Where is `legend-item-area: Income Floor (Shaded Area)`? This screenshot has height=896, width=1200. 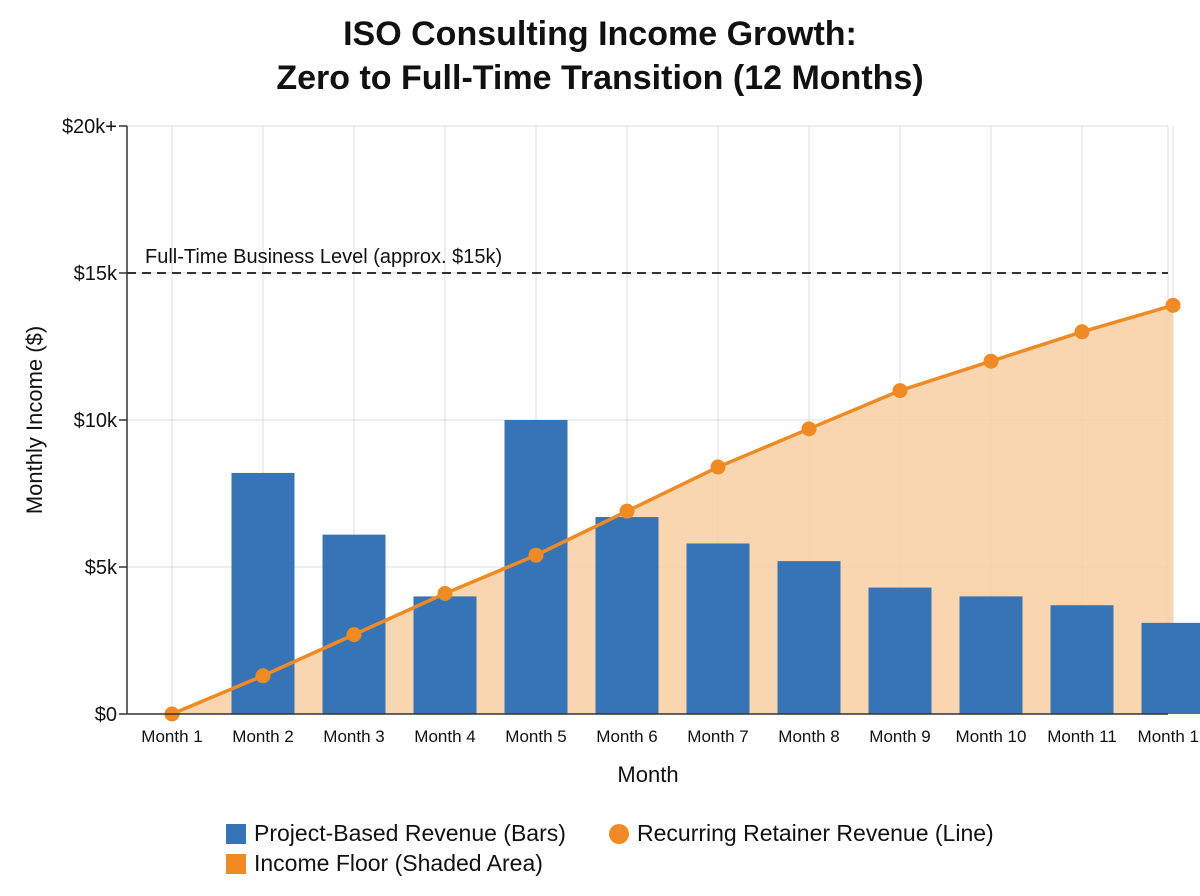
legend-item-area: Income Floor (Shaded Area) is located at coordinates (384, 863).